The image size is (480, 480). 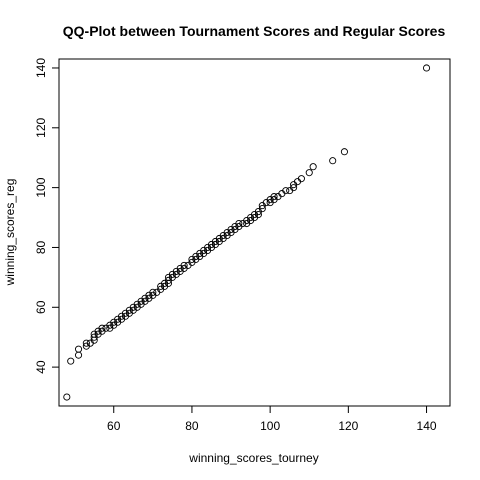 What do you see at coordinates (114, 426) in the screenshot?
I see `x-tick-label: 60` at bounding box center [114, 426].